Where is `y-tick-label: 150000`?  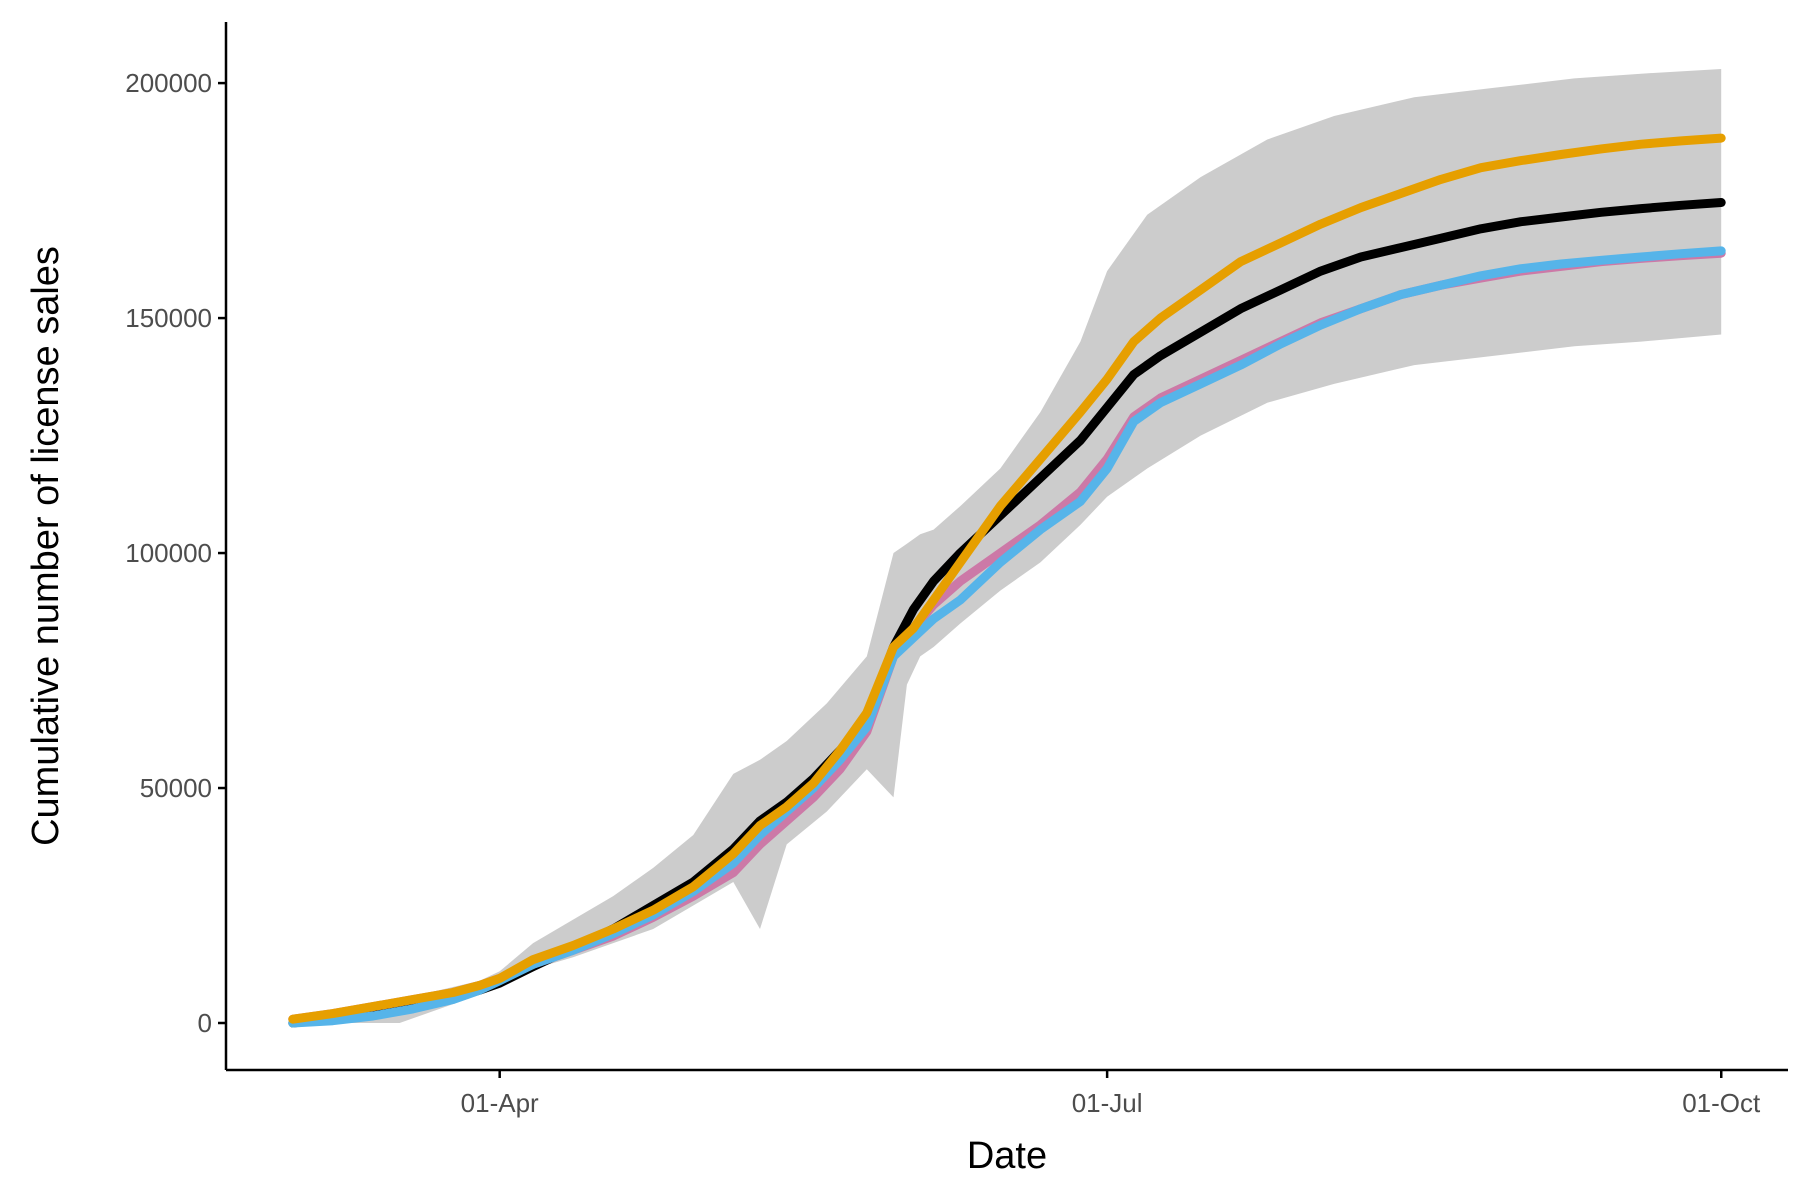
y-tick-label: 150000 is located at coordinates (168, 318).